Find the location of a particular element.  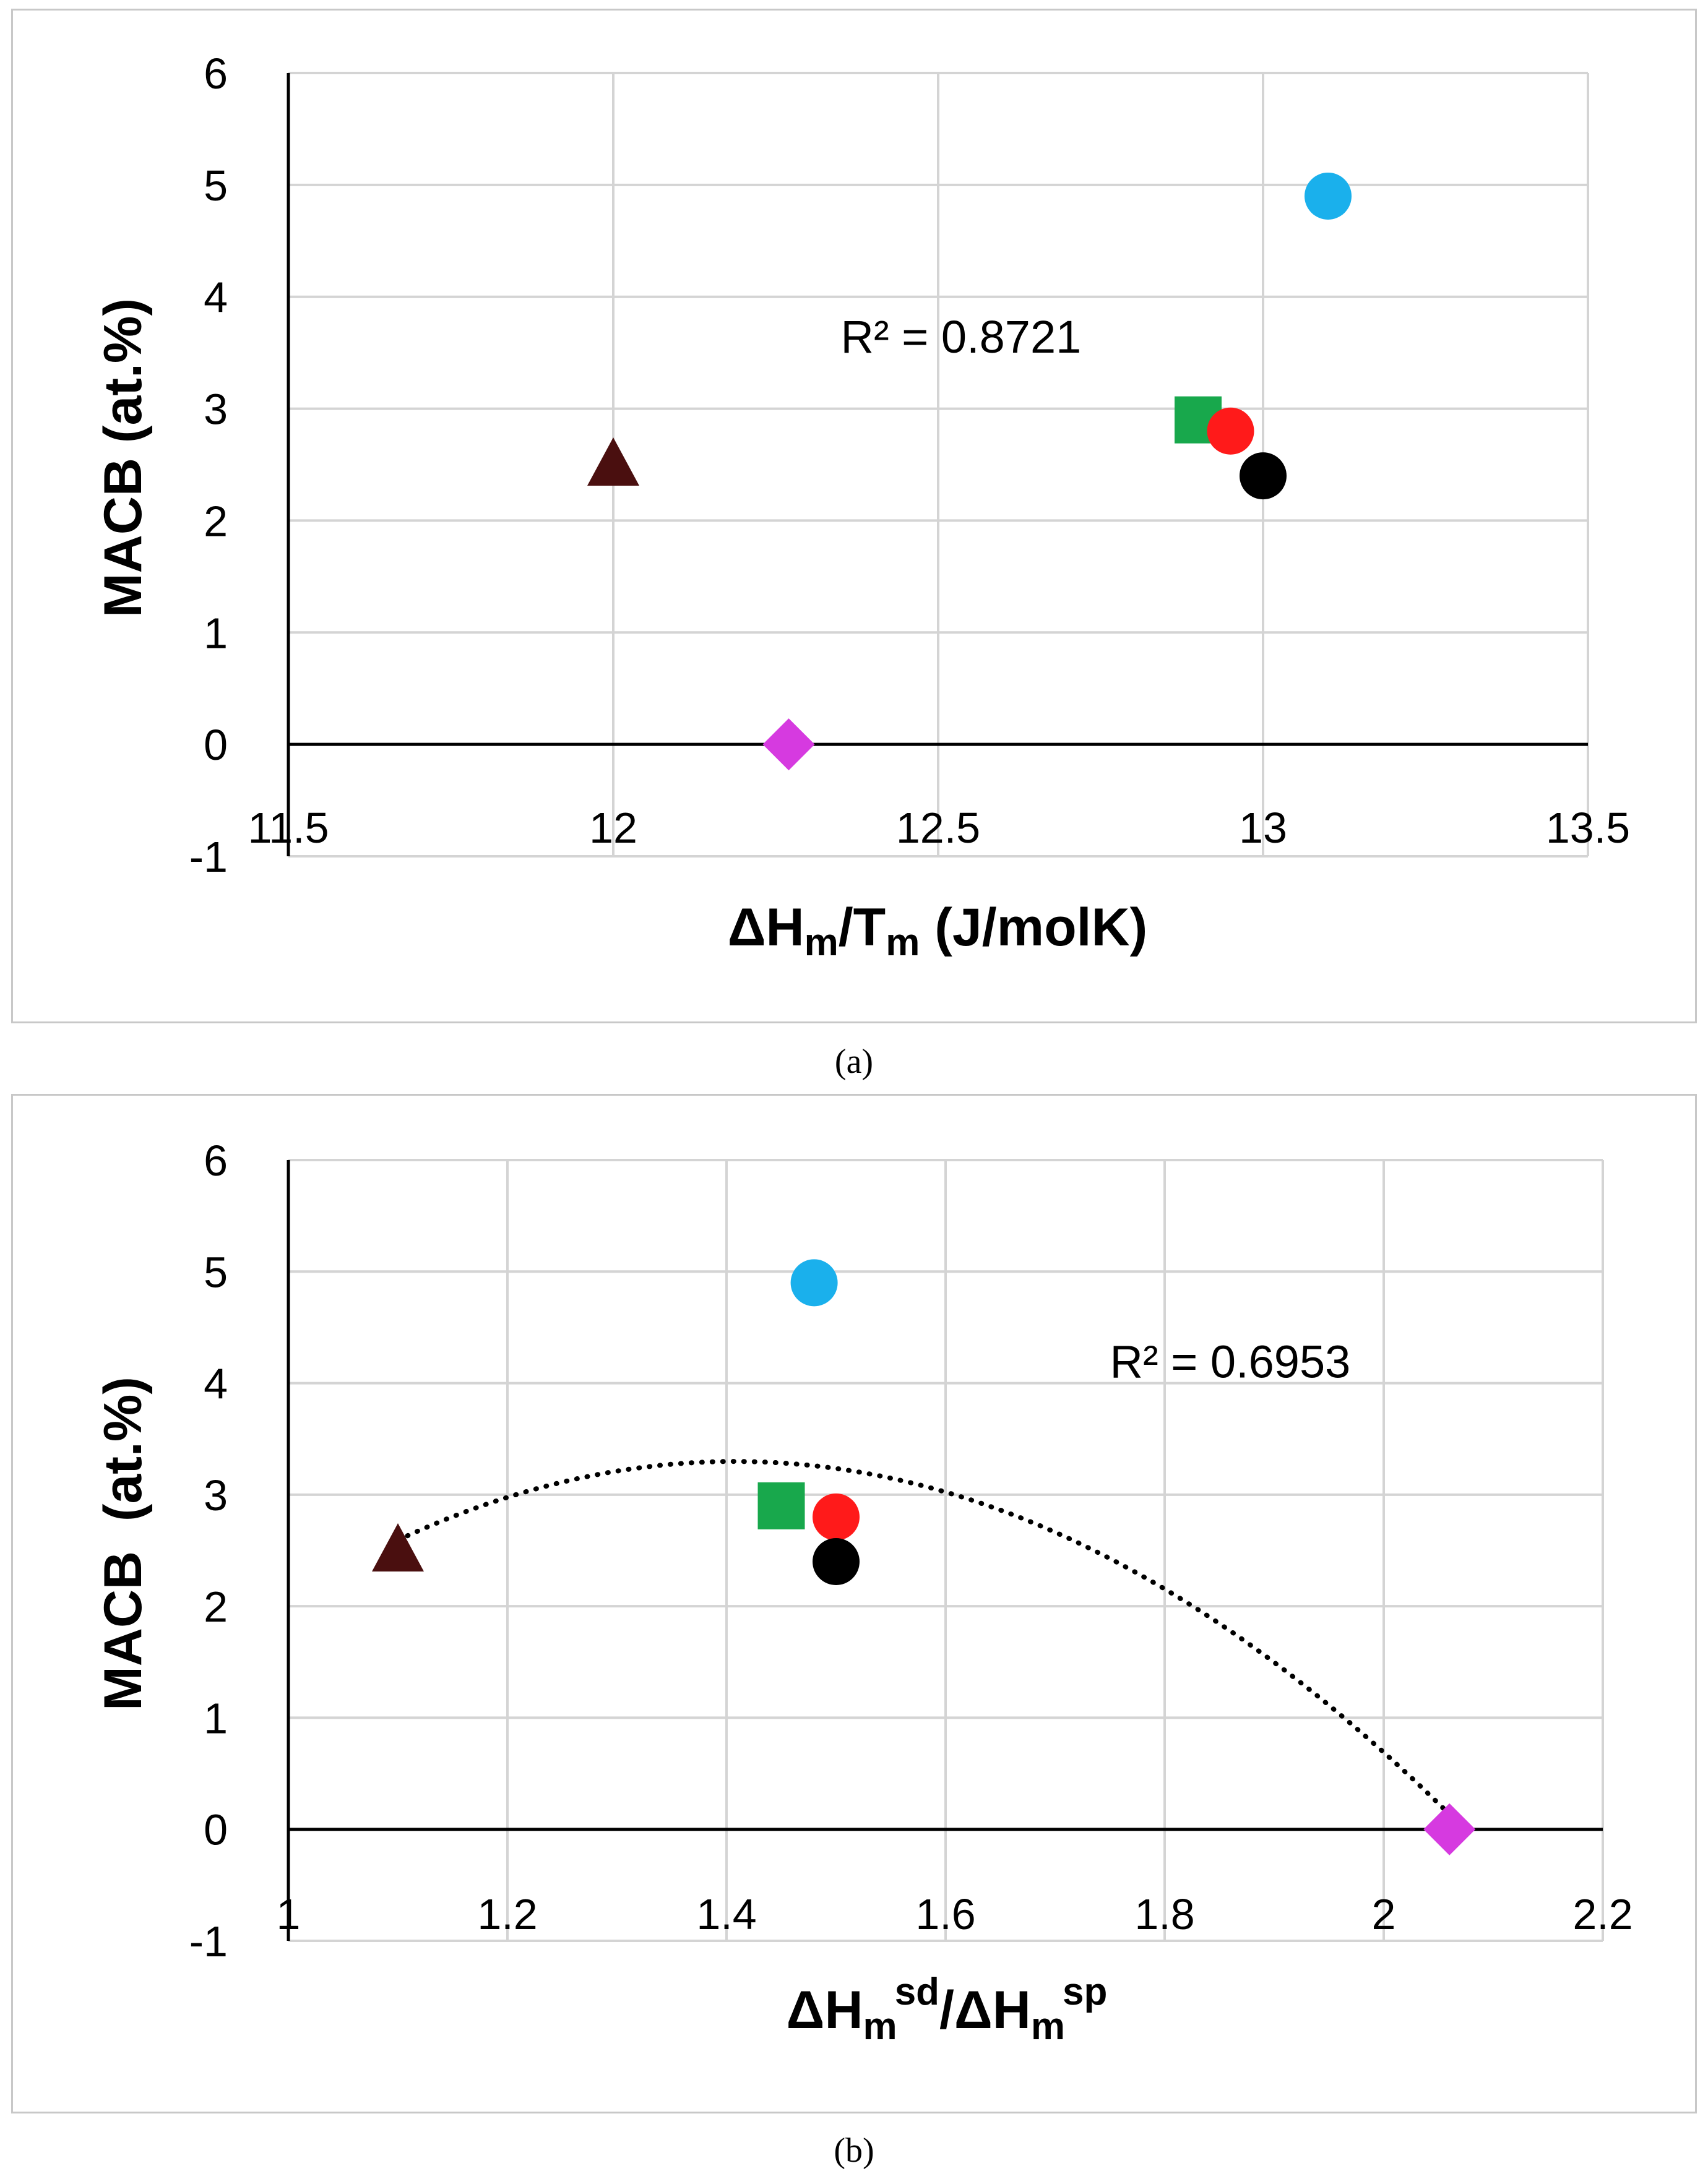

x-tick-label-3: 13 is located at coordinates (1263, 828).